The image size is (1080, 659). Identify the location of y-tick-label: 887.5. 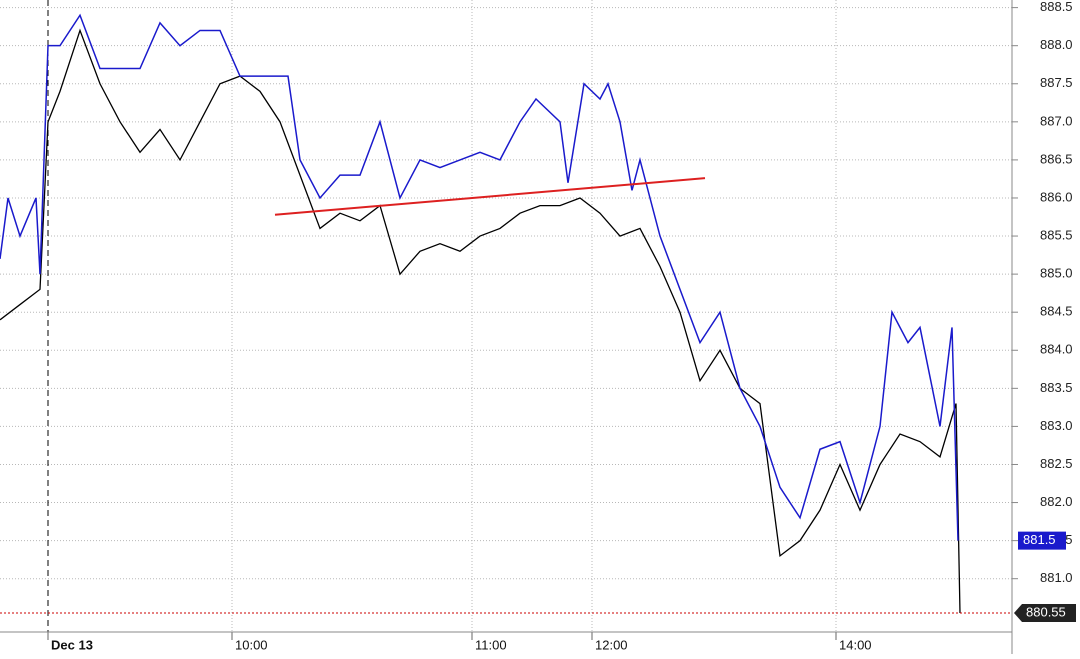
(1056, 82).